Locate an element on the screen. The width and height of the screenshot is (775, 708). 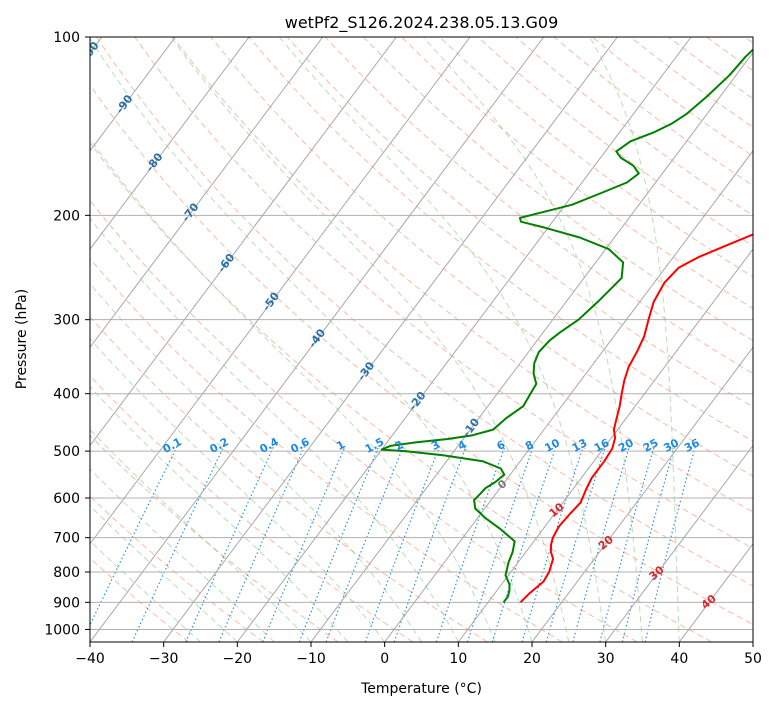
y-tick-label: 400 is located at coordinates (66, 395).